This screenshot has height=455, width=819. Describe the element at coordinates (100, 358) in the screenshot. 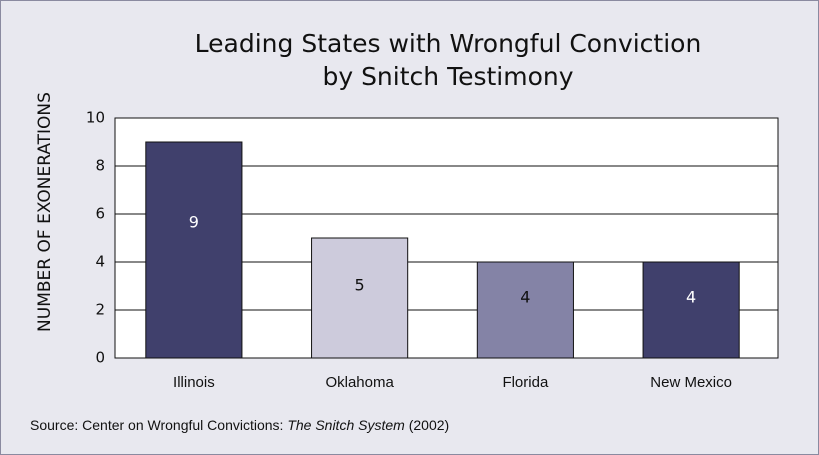

I see `y-tick-label: 0` at that location.